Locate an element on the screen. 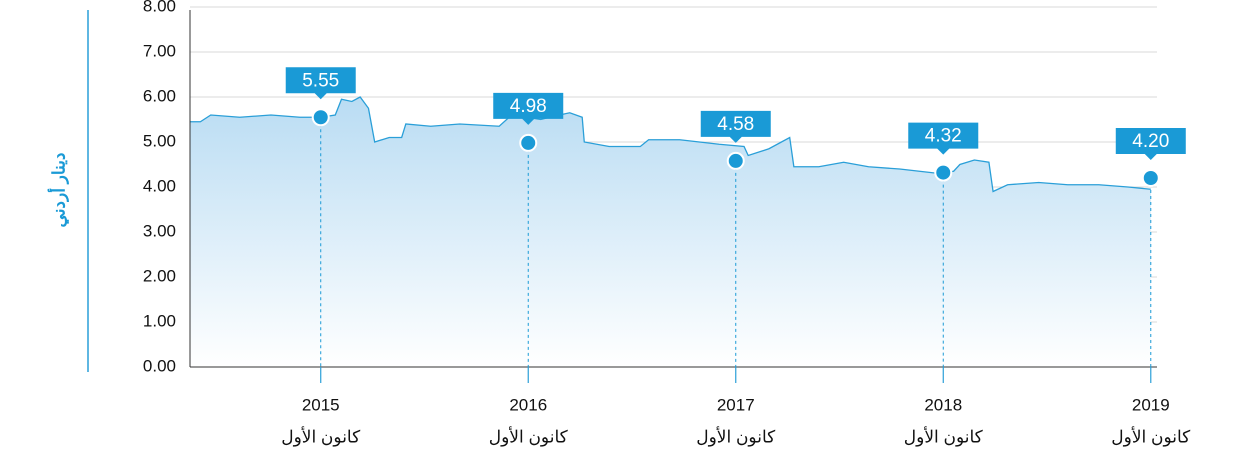 The image size is (1255, 454). value-label: 4.20 is located at coordinates (1150, 141).